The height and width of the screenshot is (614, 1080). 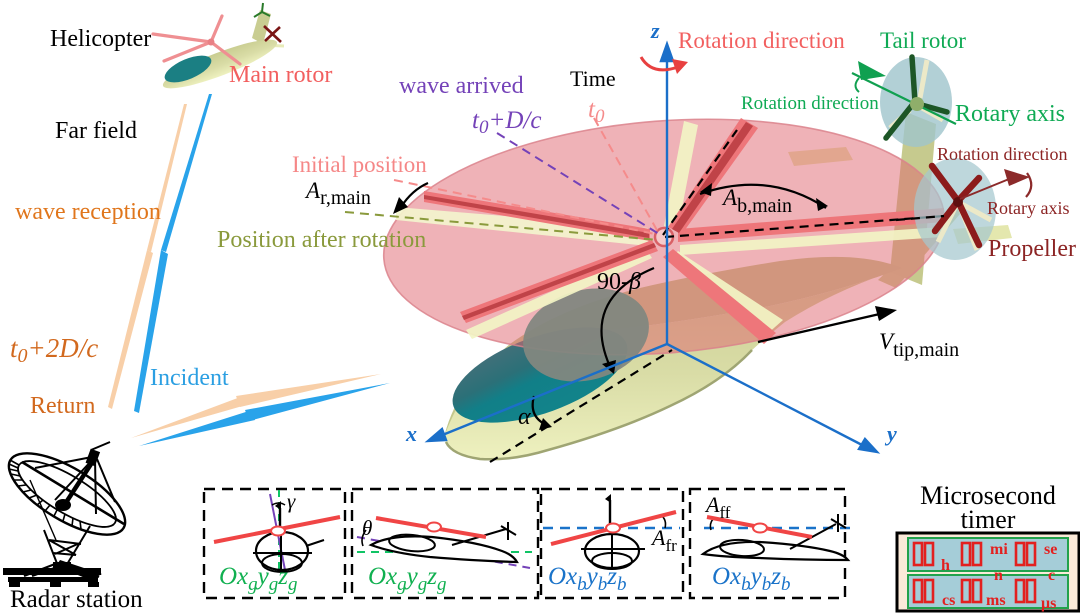 I want to click on svg-text: ms, so click(x=996, y=600).